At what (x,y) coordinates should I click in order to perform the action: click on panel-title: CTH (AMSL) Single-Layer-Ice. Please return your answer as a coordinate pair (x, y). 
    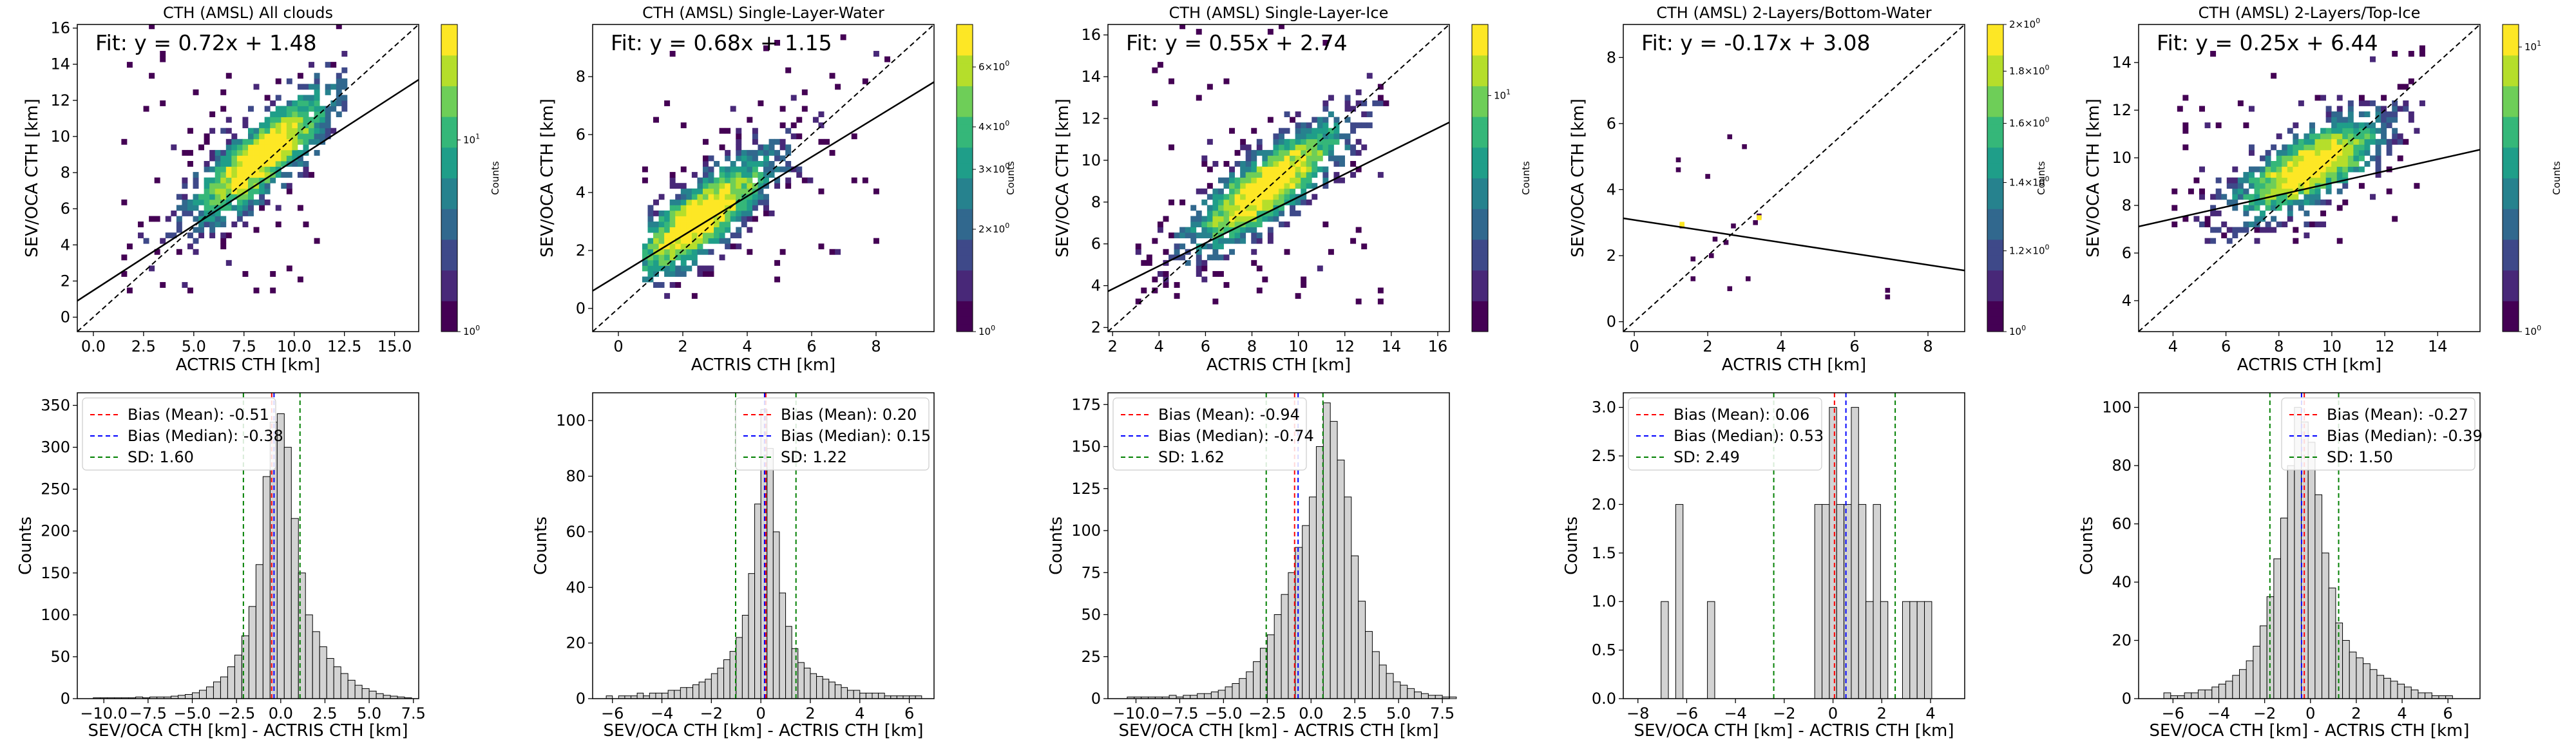
    Looking at the image, I should click on (1279, 13).